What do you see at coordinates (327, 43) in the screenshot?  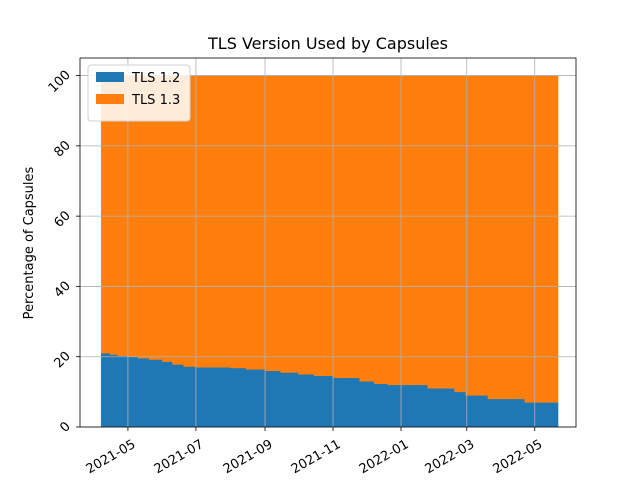 I see `chart-title: TLS Version Used by Capsules` at bounding box center [327, 43].